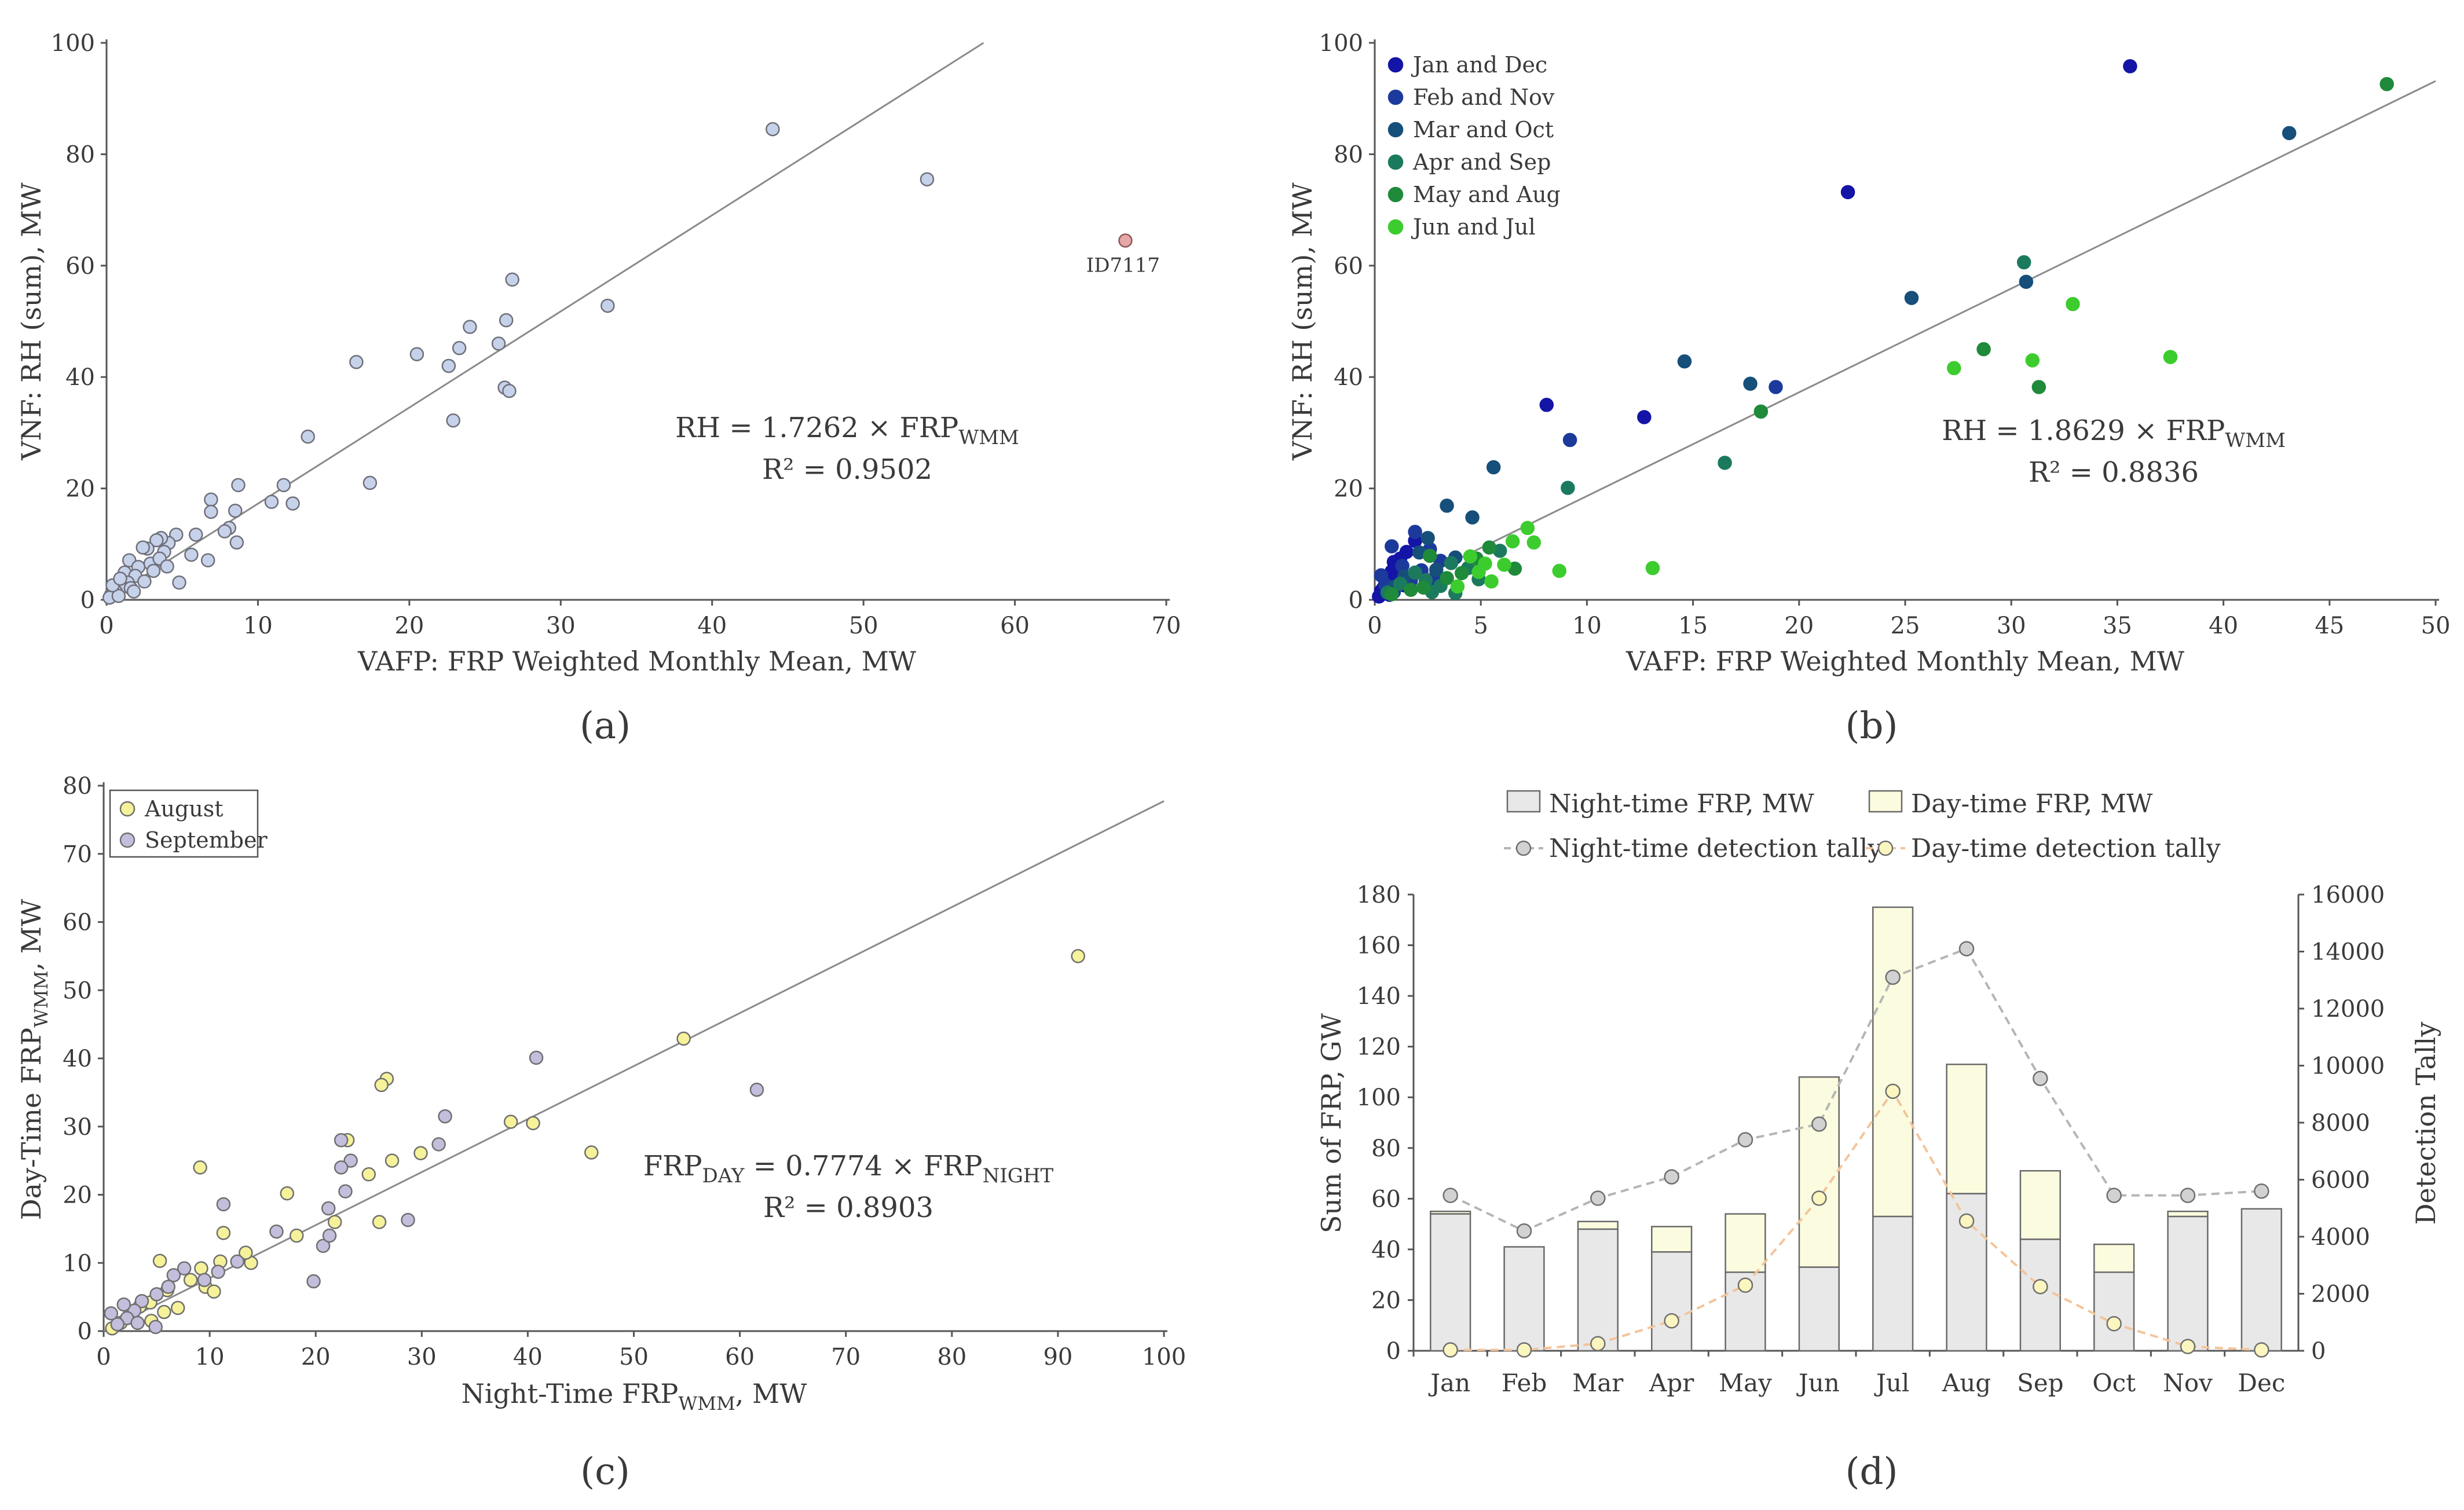 This screenshot has height=1510, width=2464. What do you see at coordinates (2040, 1383) in the screenshot?
I see `x-tick-label: Sep` at bounding box center [2040, 1383].